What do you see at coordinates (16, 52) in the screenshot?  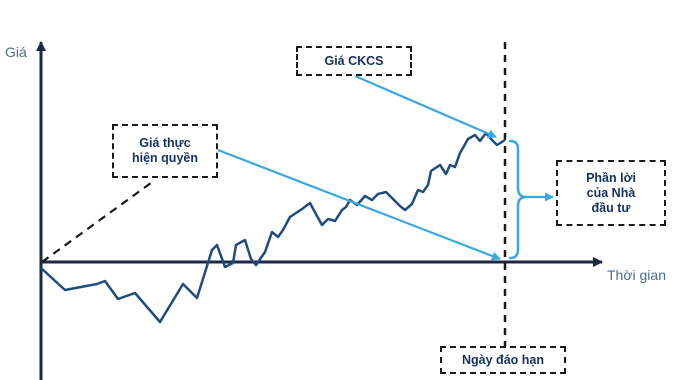 I see `y-axis-label: Giá` at bounding box center [16, 52].